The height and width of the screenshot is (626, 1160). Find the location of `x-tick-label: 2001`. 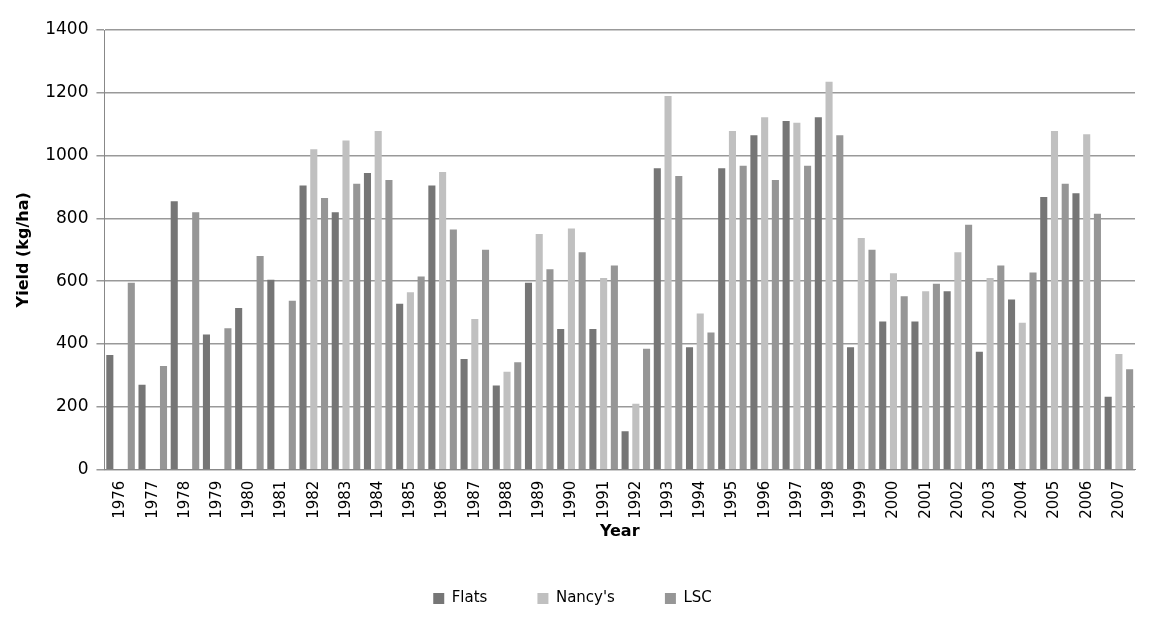

x-tick-label: 2001 is located at coordinates (924, 499).